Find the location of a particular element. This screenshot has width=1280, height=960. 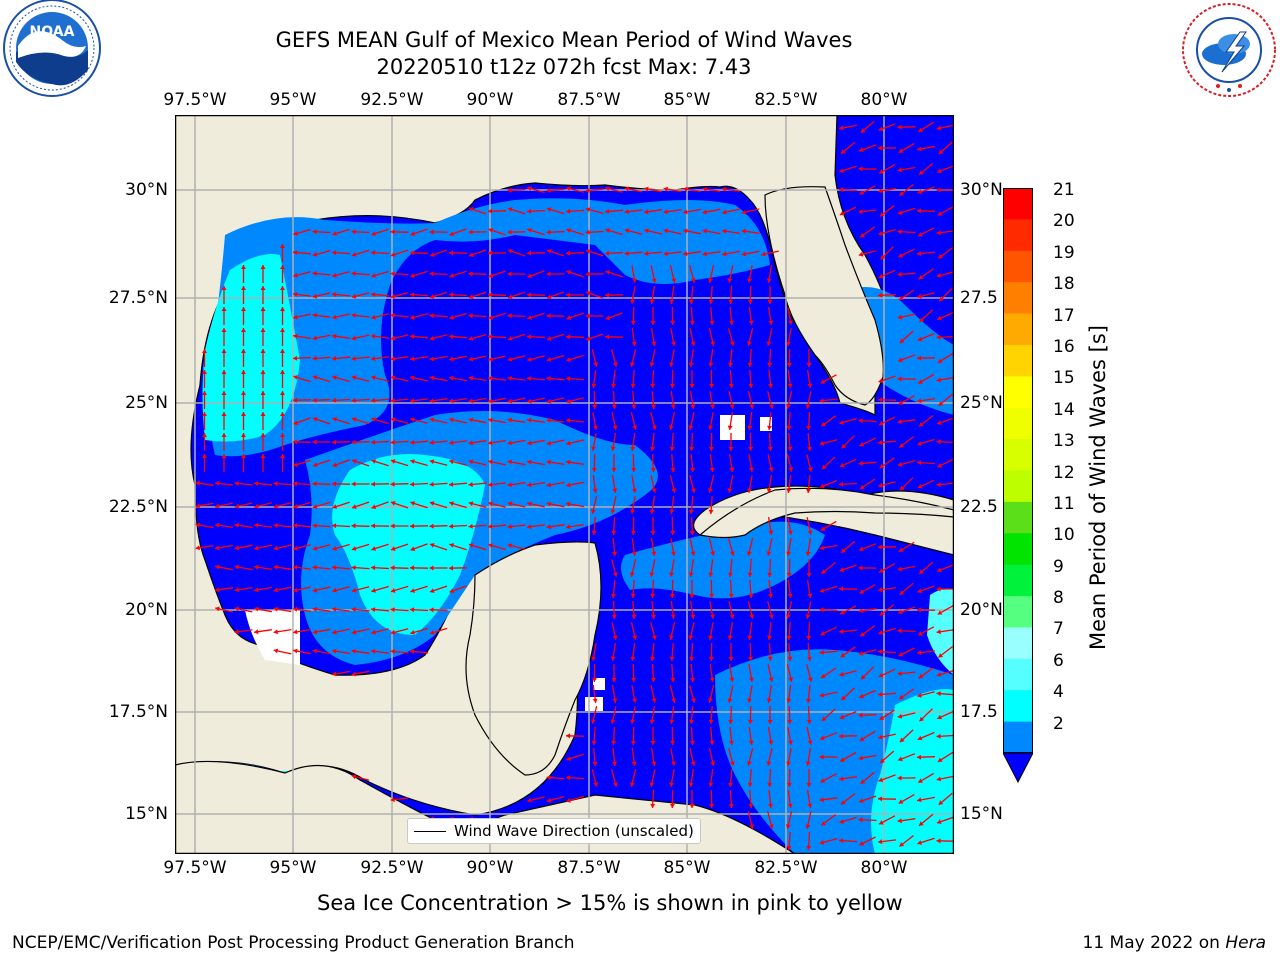

colorbar-tick-label: 7 is located at coordinates (1058, 629).